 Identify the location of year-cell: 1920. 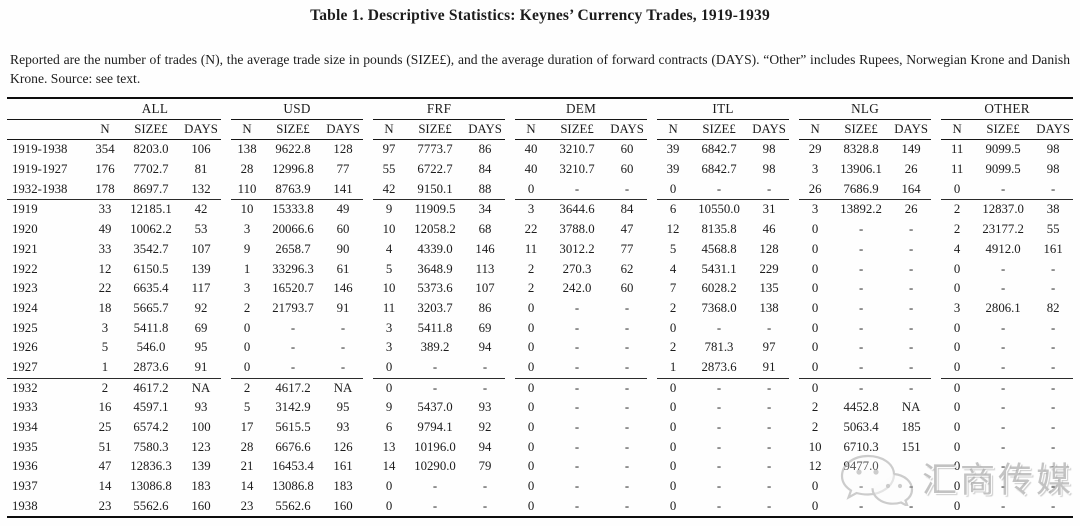
(25, 229).